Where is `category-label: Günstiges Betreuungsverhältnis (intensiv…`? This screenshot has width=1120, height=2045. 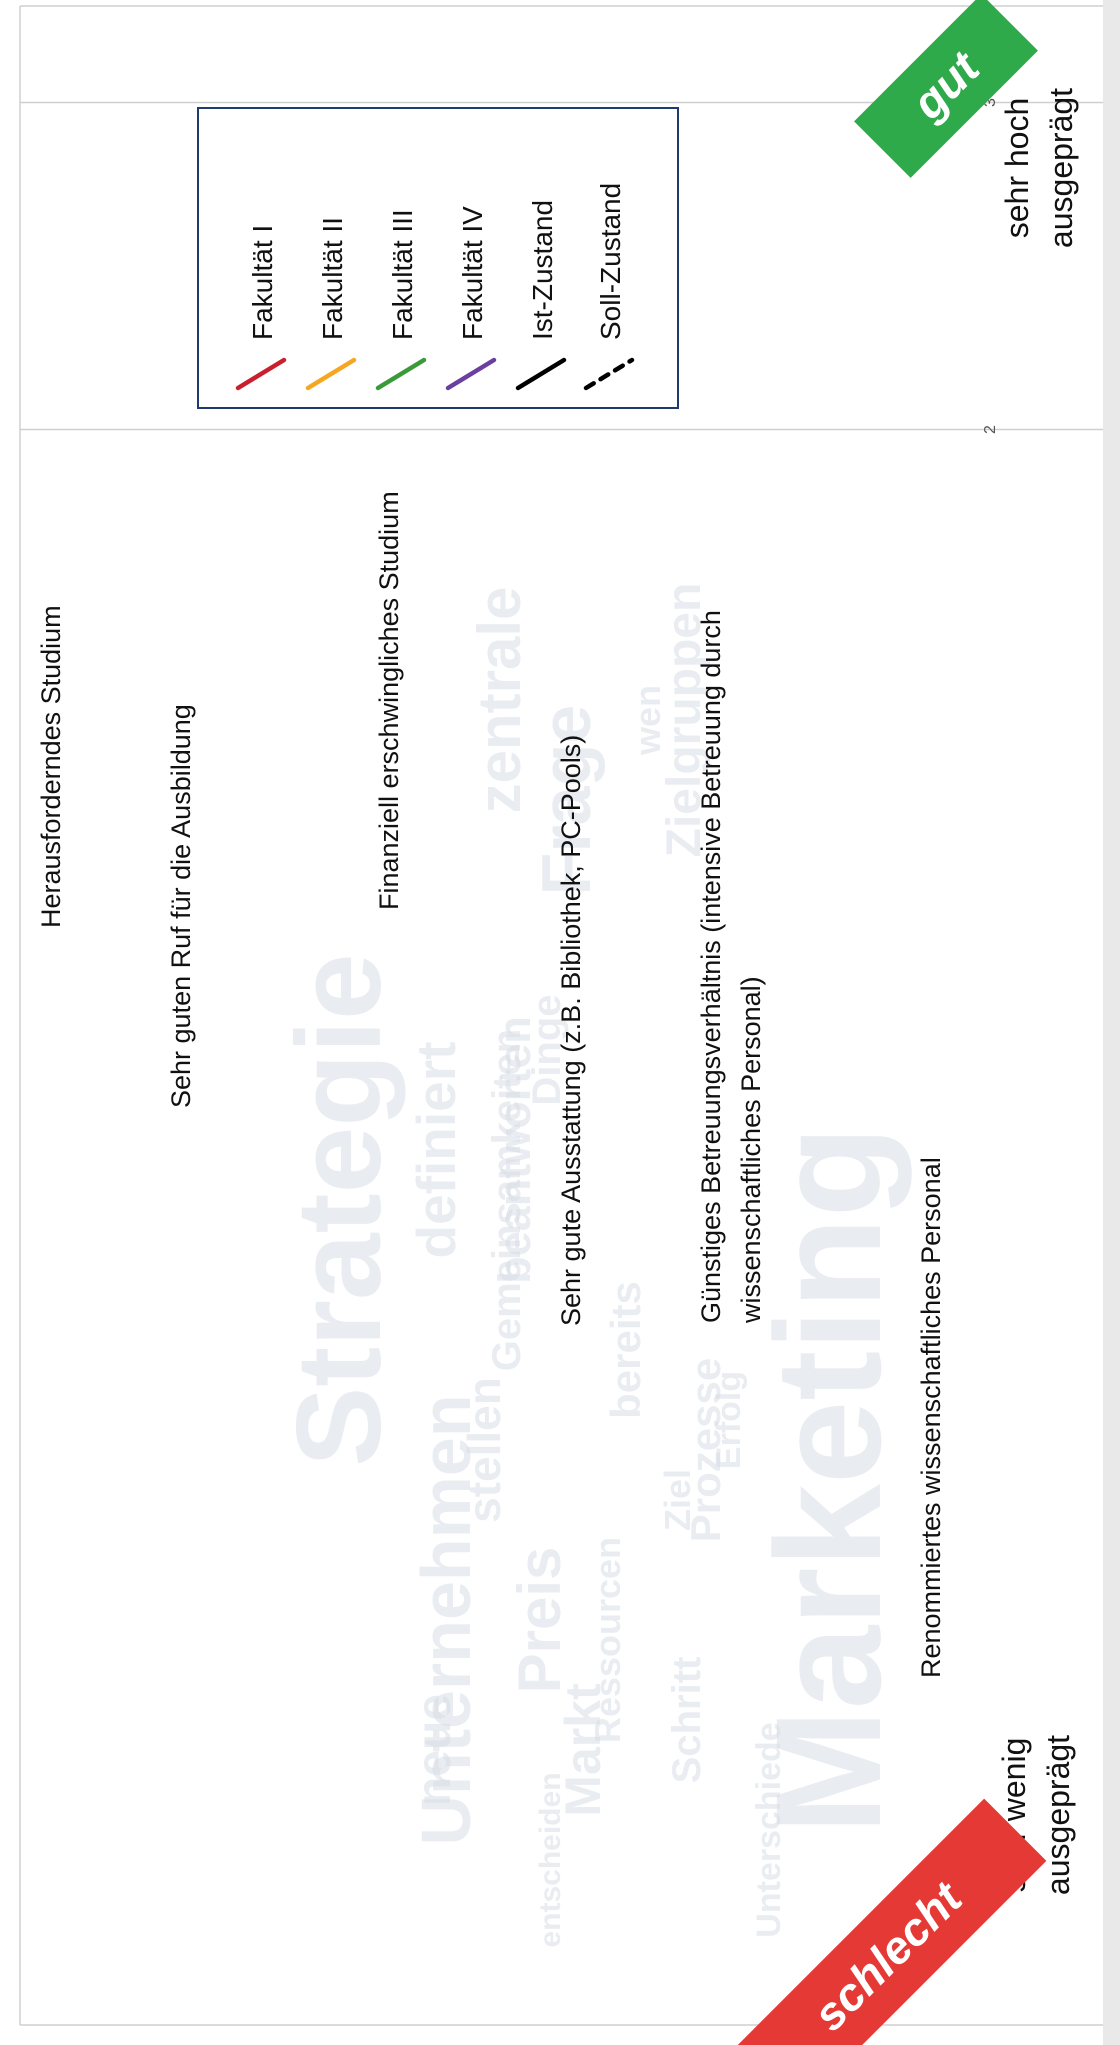 category-label: Günstiges Betreuungsverhältnis (intensiv… is located at coordinates (731, 967).